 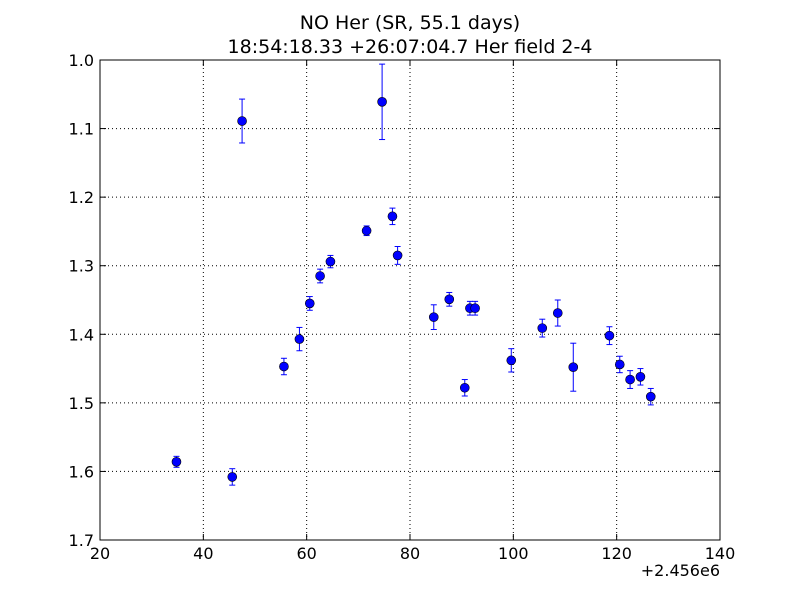 I want to click on y-tick-label: 1.5, so click(x=81, y=403).